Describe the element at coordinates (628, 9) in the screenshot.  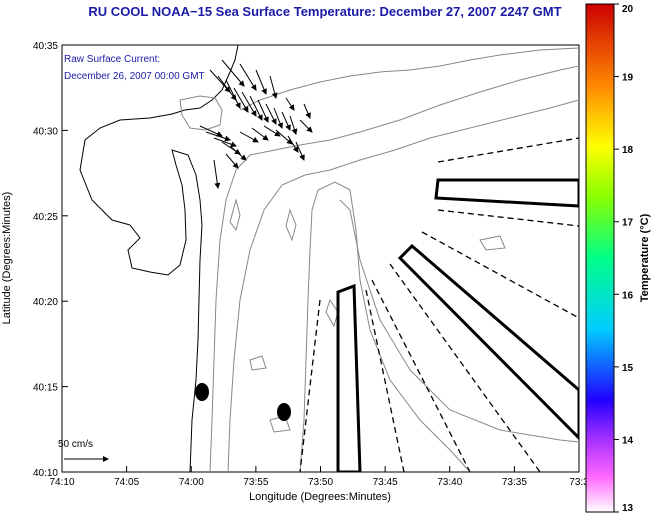
I see `colorbar-tick-label: 20` at that location.